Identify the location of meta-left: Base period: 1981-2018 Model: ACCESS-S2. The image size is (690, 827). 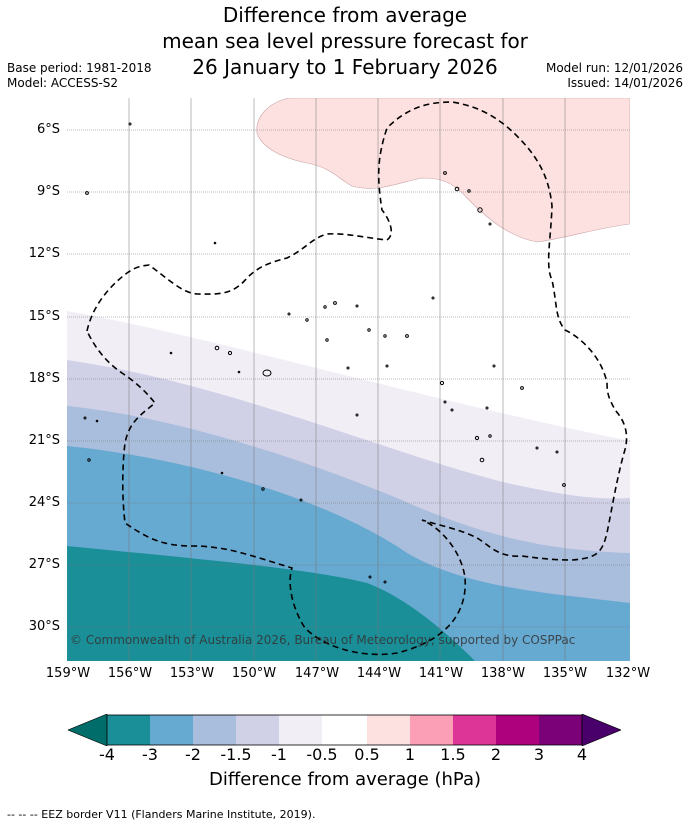
(79, 76).